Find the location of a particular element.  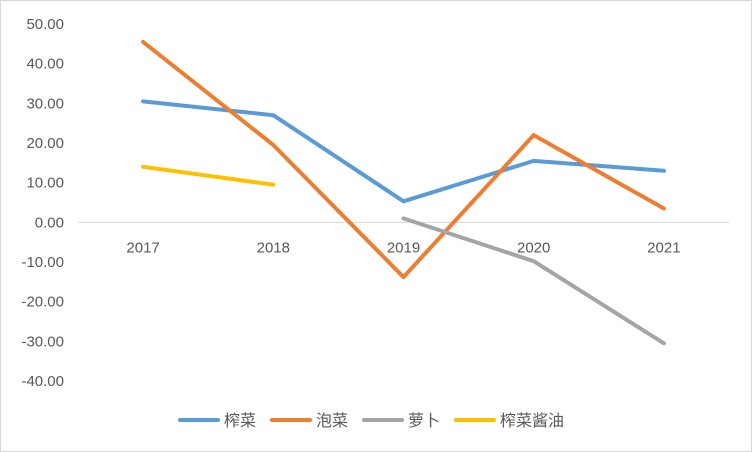

y-tick-label: 50.00 is located at coordinates (45, 24).